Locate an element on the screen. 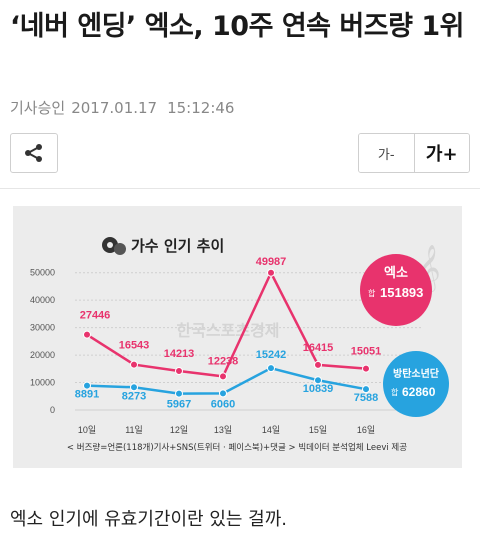 Image resolution: width=480 pixels, height=550 pixels. chart-watermark: 한국스포츠경제 is located at coordinates (227, 330).